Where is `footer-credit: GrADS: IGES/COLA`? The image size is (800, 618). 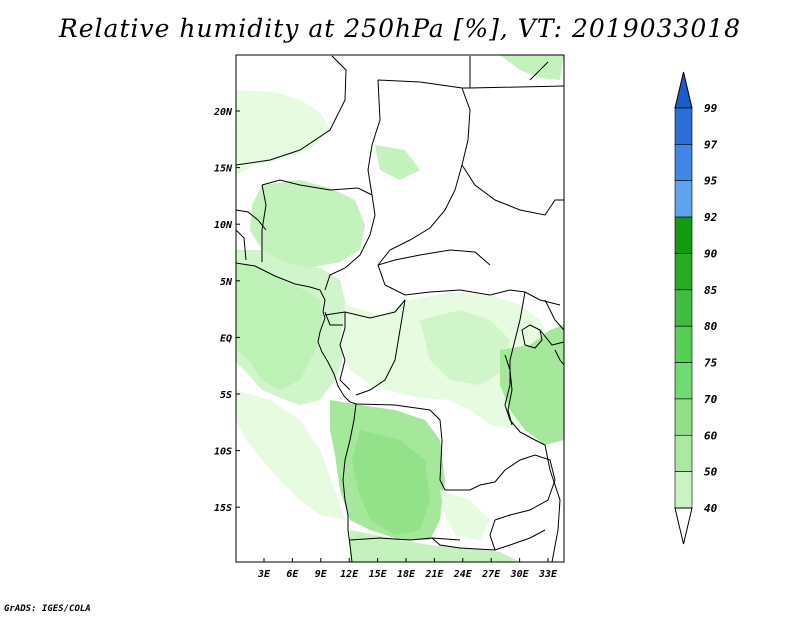
footer-credit: GrADS: IGES/COLA is located at coordinates (47, 609).